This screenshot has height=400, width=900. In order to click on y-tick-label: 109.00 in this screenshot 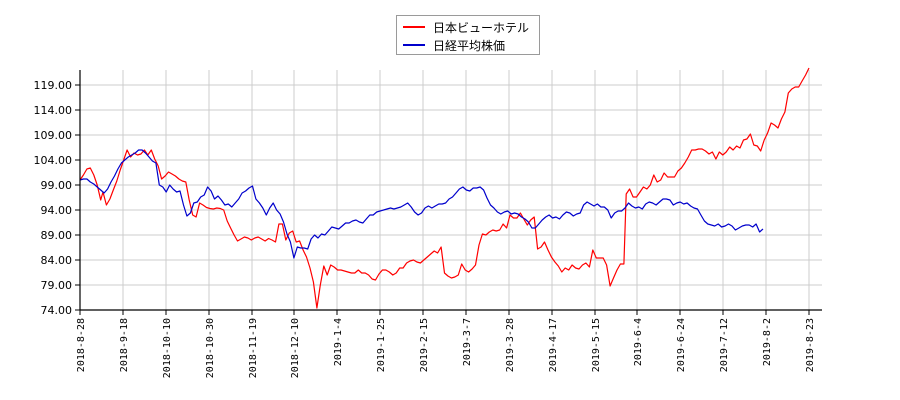, I will do `click(53, 135)`.